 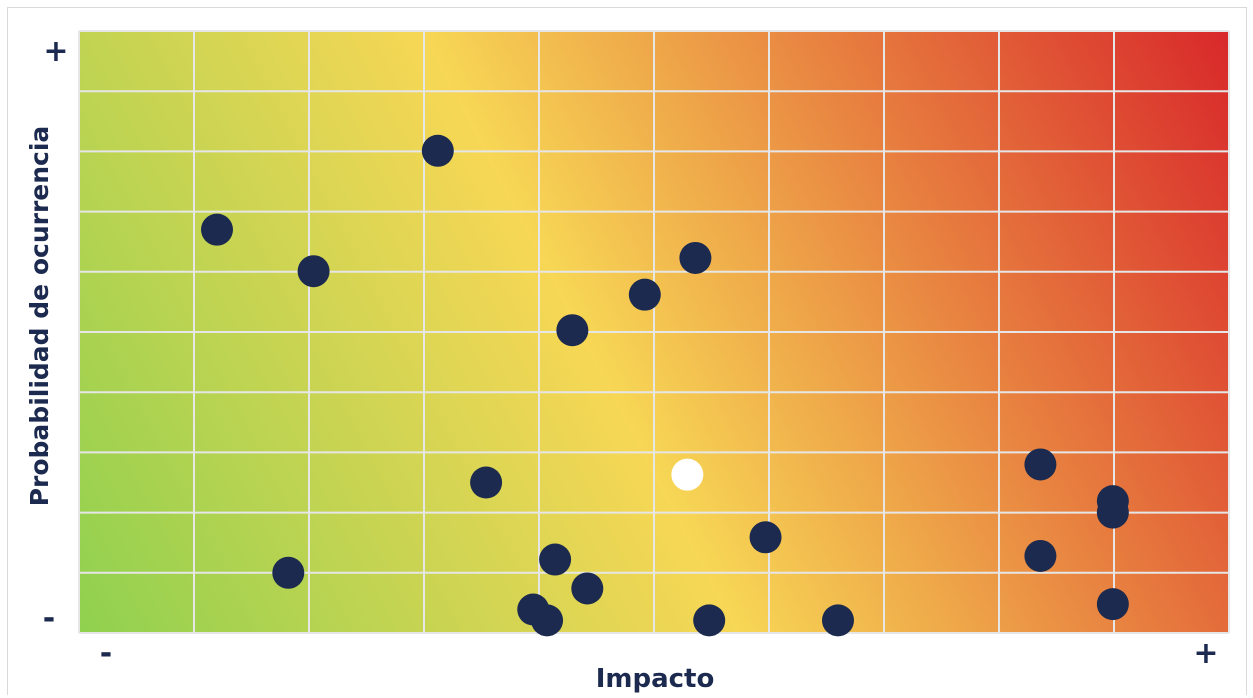 I want to click on x-axis-high-label: +, so click(x=1205, y=653).